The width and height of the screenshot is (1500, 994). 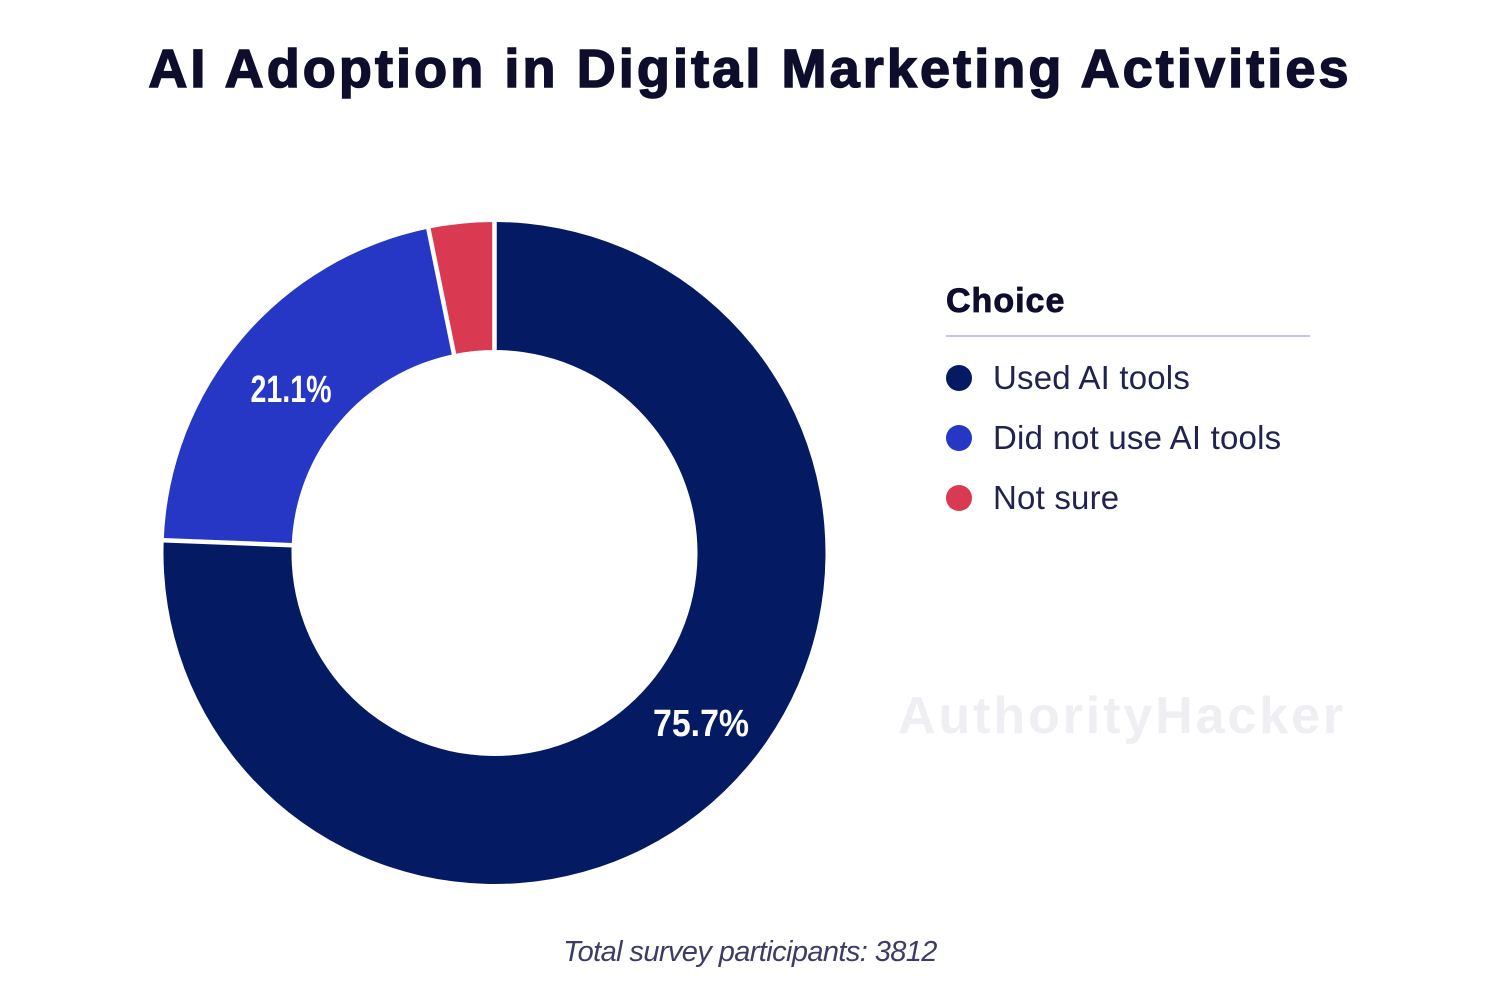 I want to click on svg-text: 75.7%, so click(x=701, y=724).